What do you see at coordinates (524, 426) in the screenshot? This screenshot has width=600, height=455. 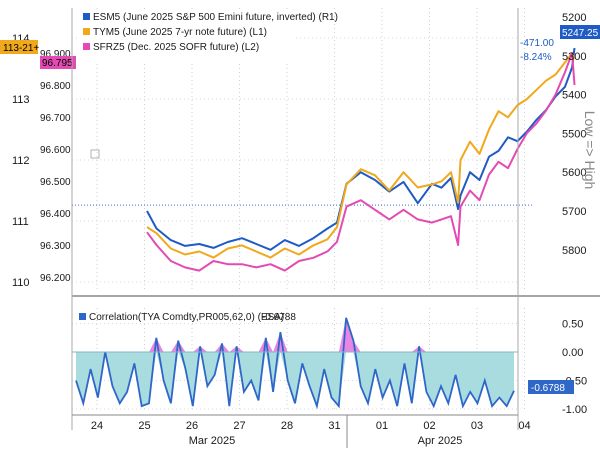 I see `x-tick-label: 04` at bounding box center [524, 426].